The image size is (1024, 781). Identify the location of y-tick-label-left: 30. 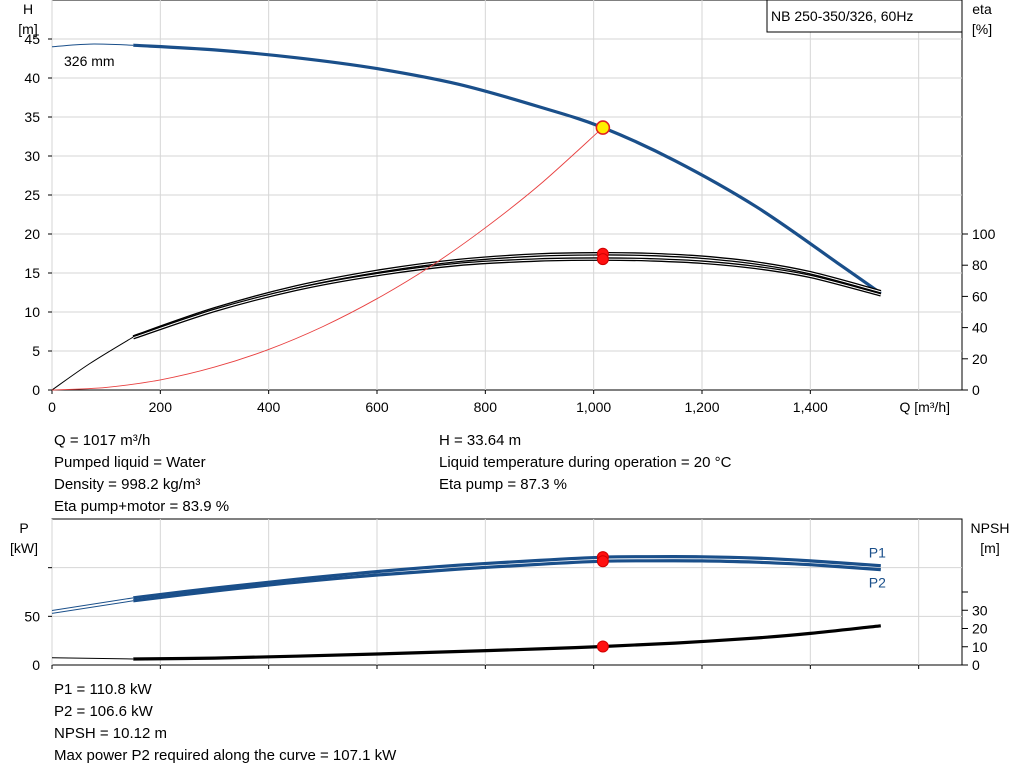
(32, 156).